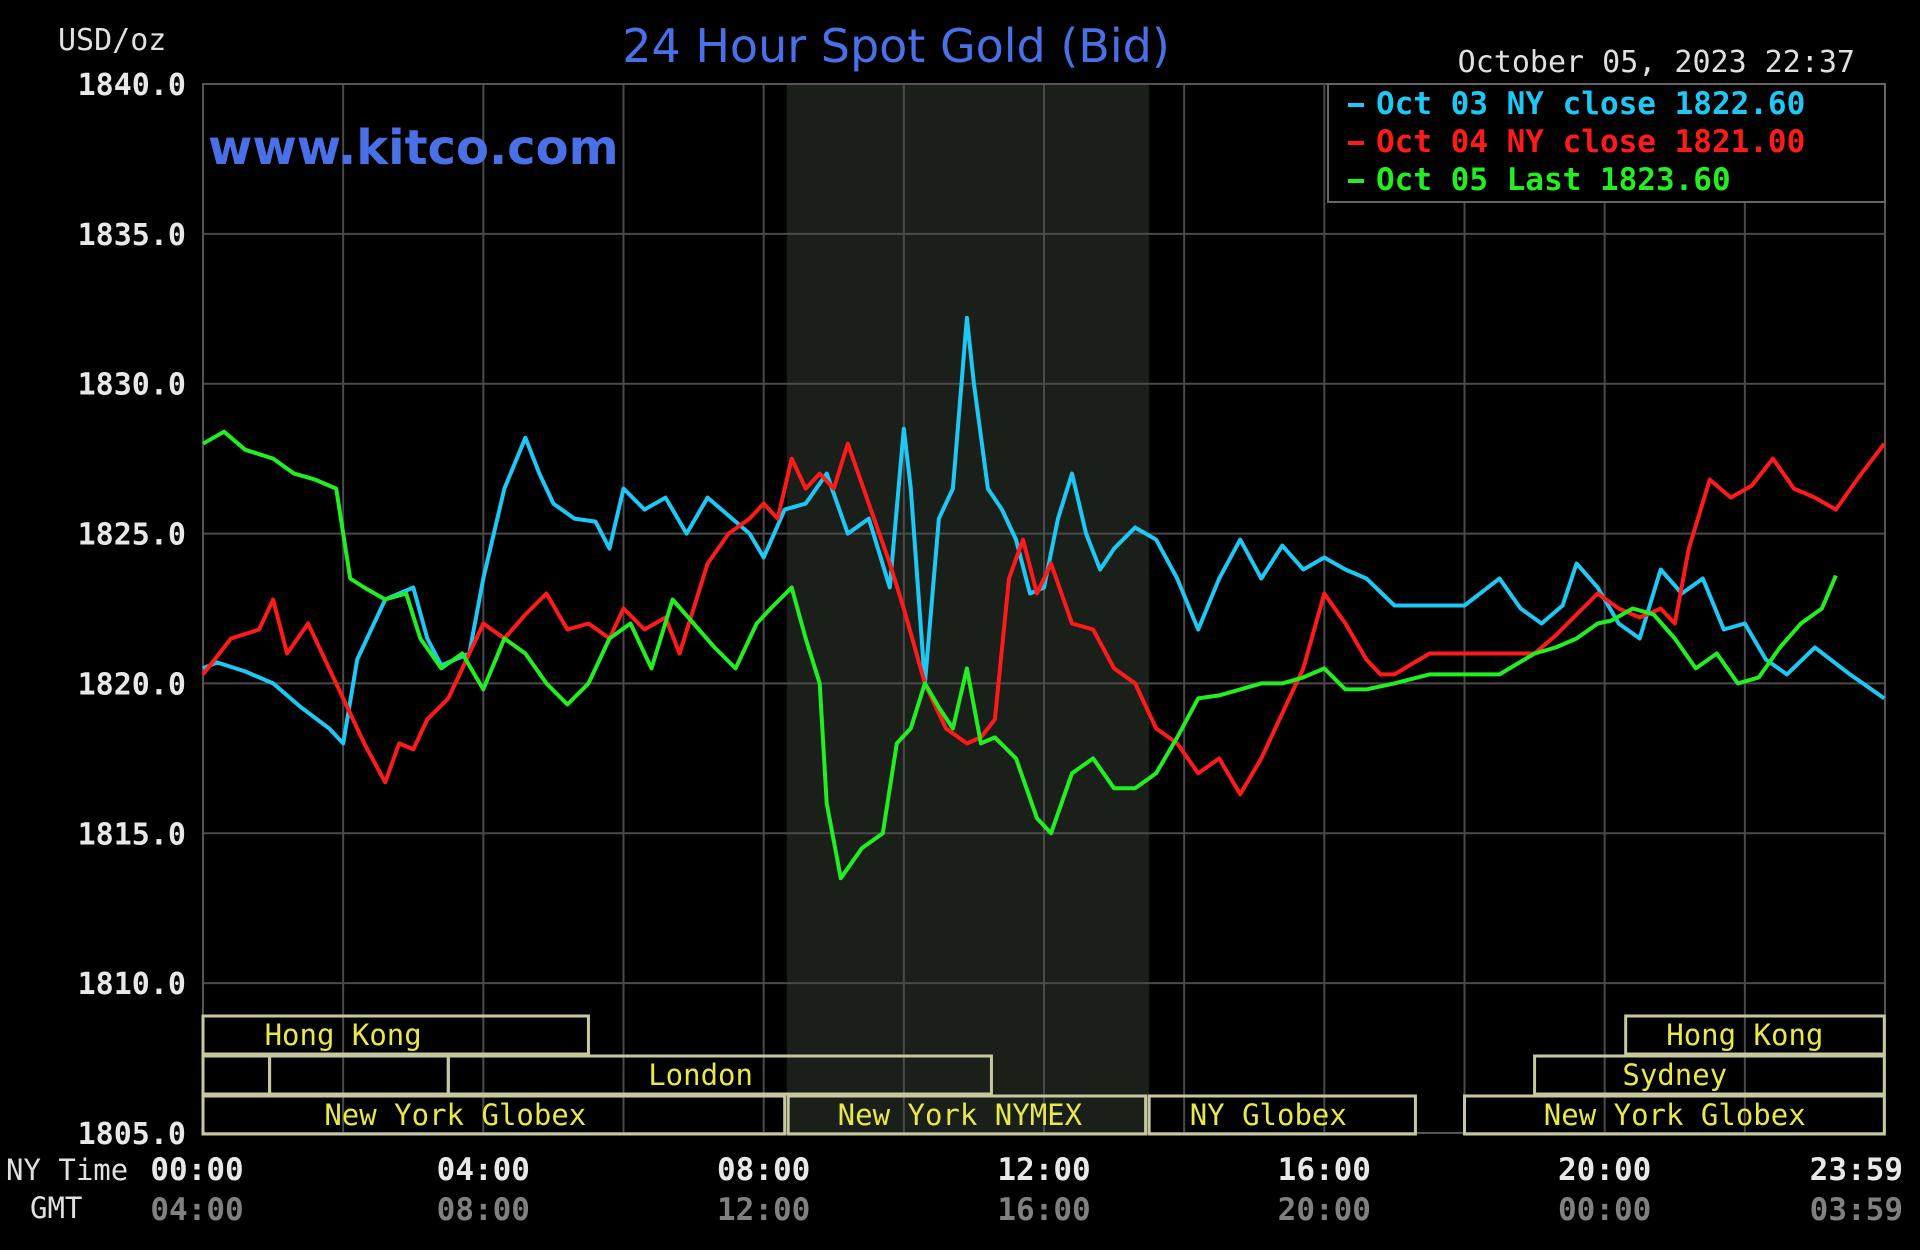 The height and width of the screenshot is (1250, 1920). Describe the element at coordinates (132, 385) in the screenshot. I see `y-tick-label: 1830.0` at that location.